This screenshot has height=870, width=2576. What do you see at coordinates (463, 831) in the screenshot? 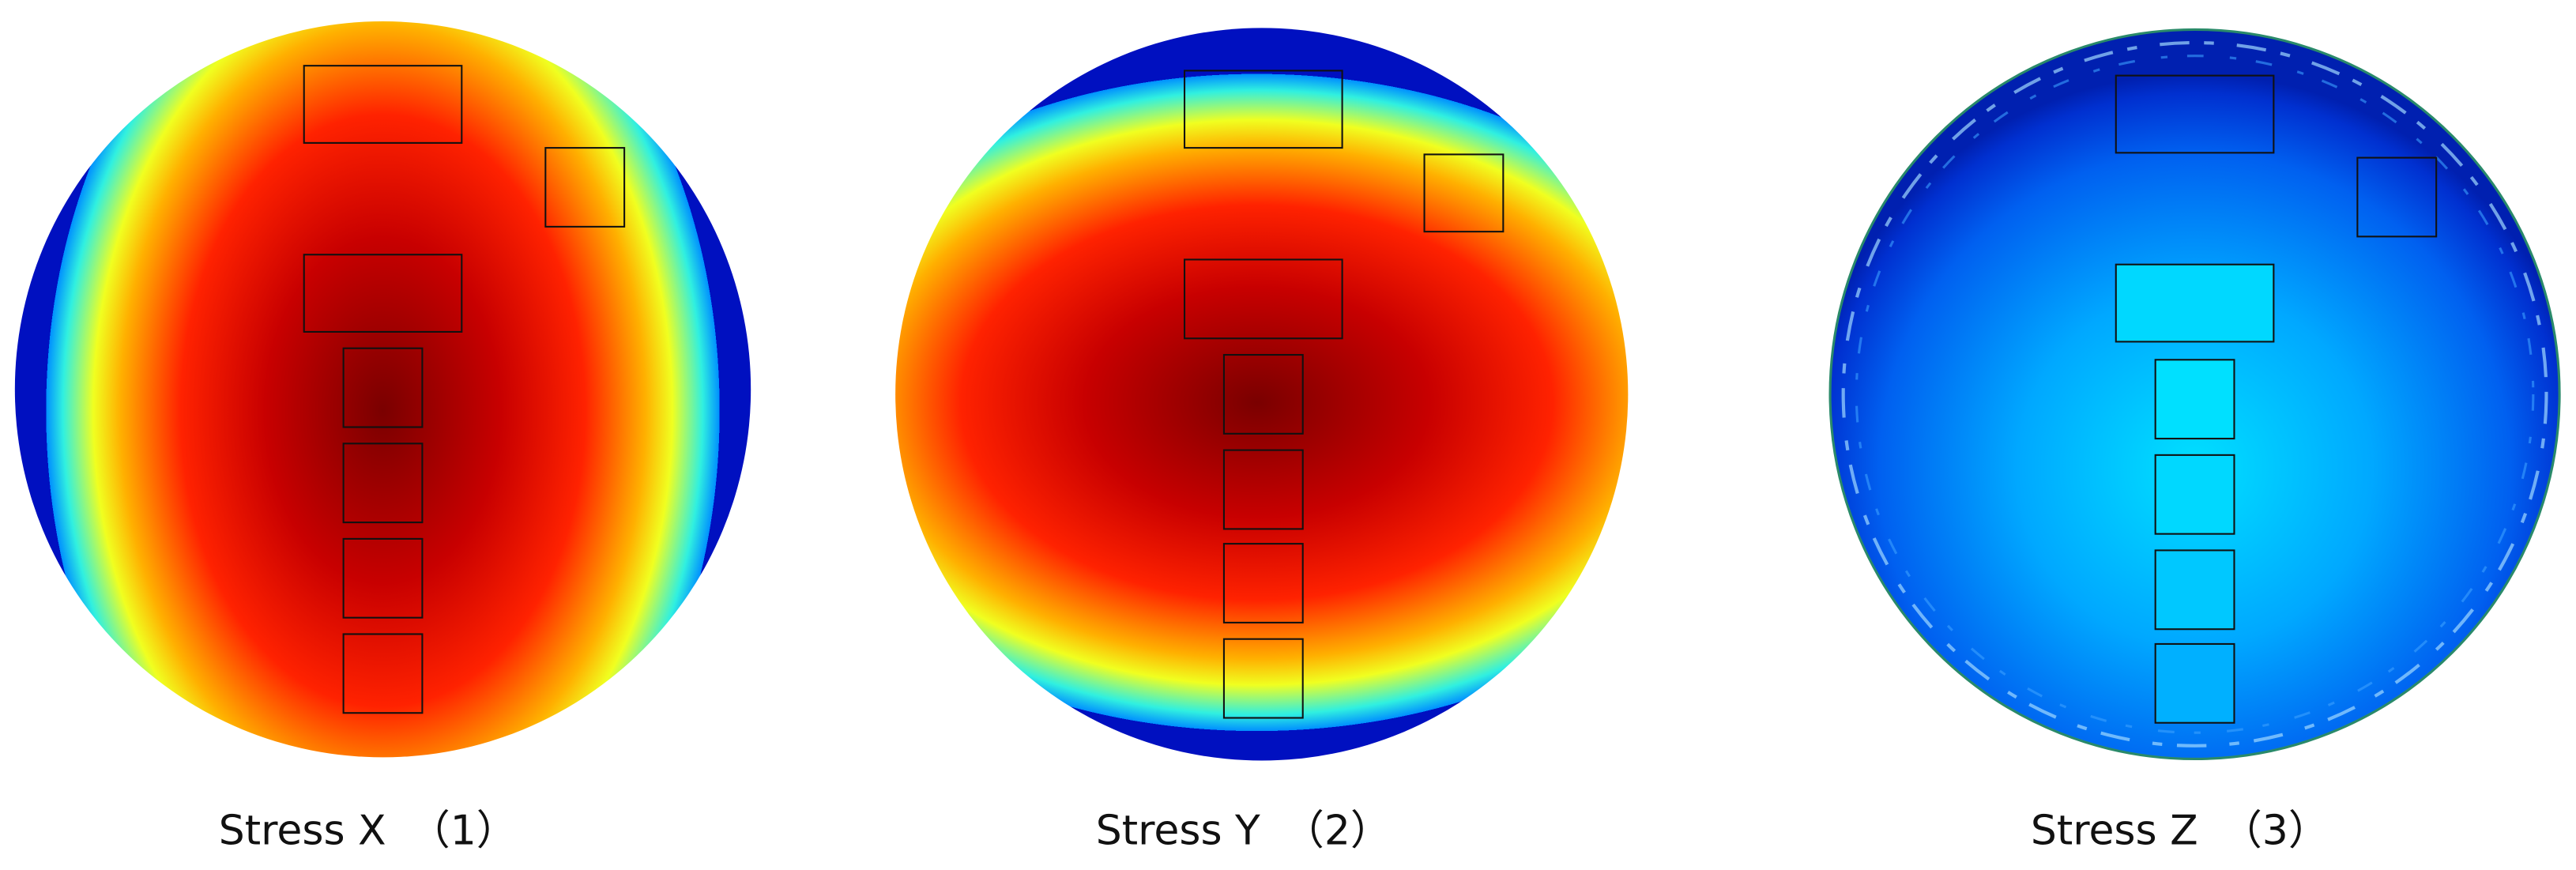
I see `caption-number: （1）` at bounding box center [463, 831].